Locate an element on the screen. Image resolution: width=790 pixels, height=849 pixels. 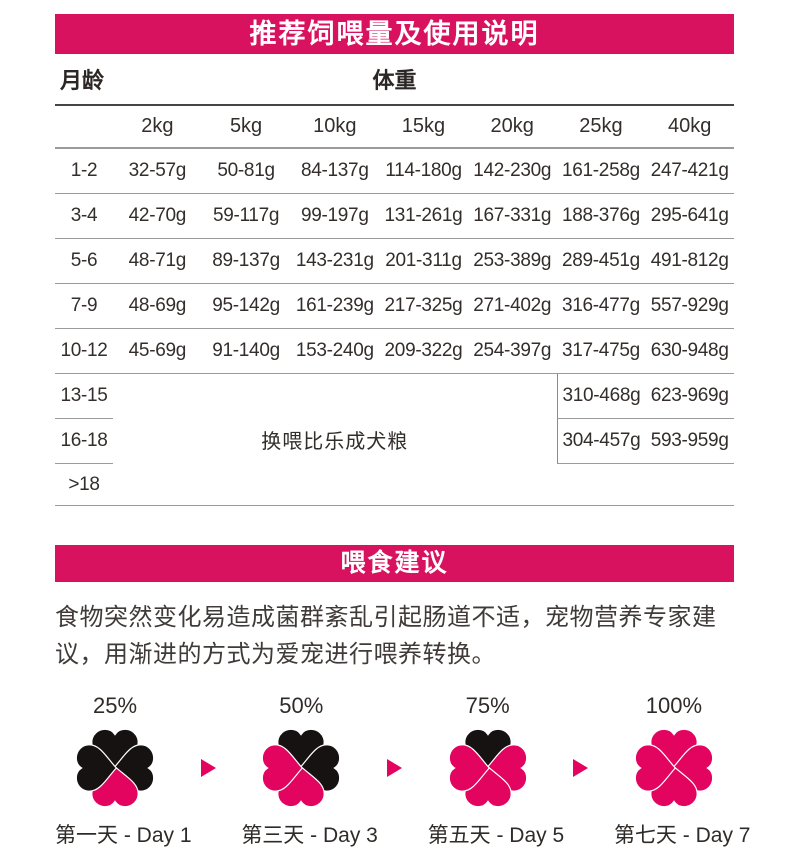
kg-header-cell: 25kg is located at coordinates (601, 127).